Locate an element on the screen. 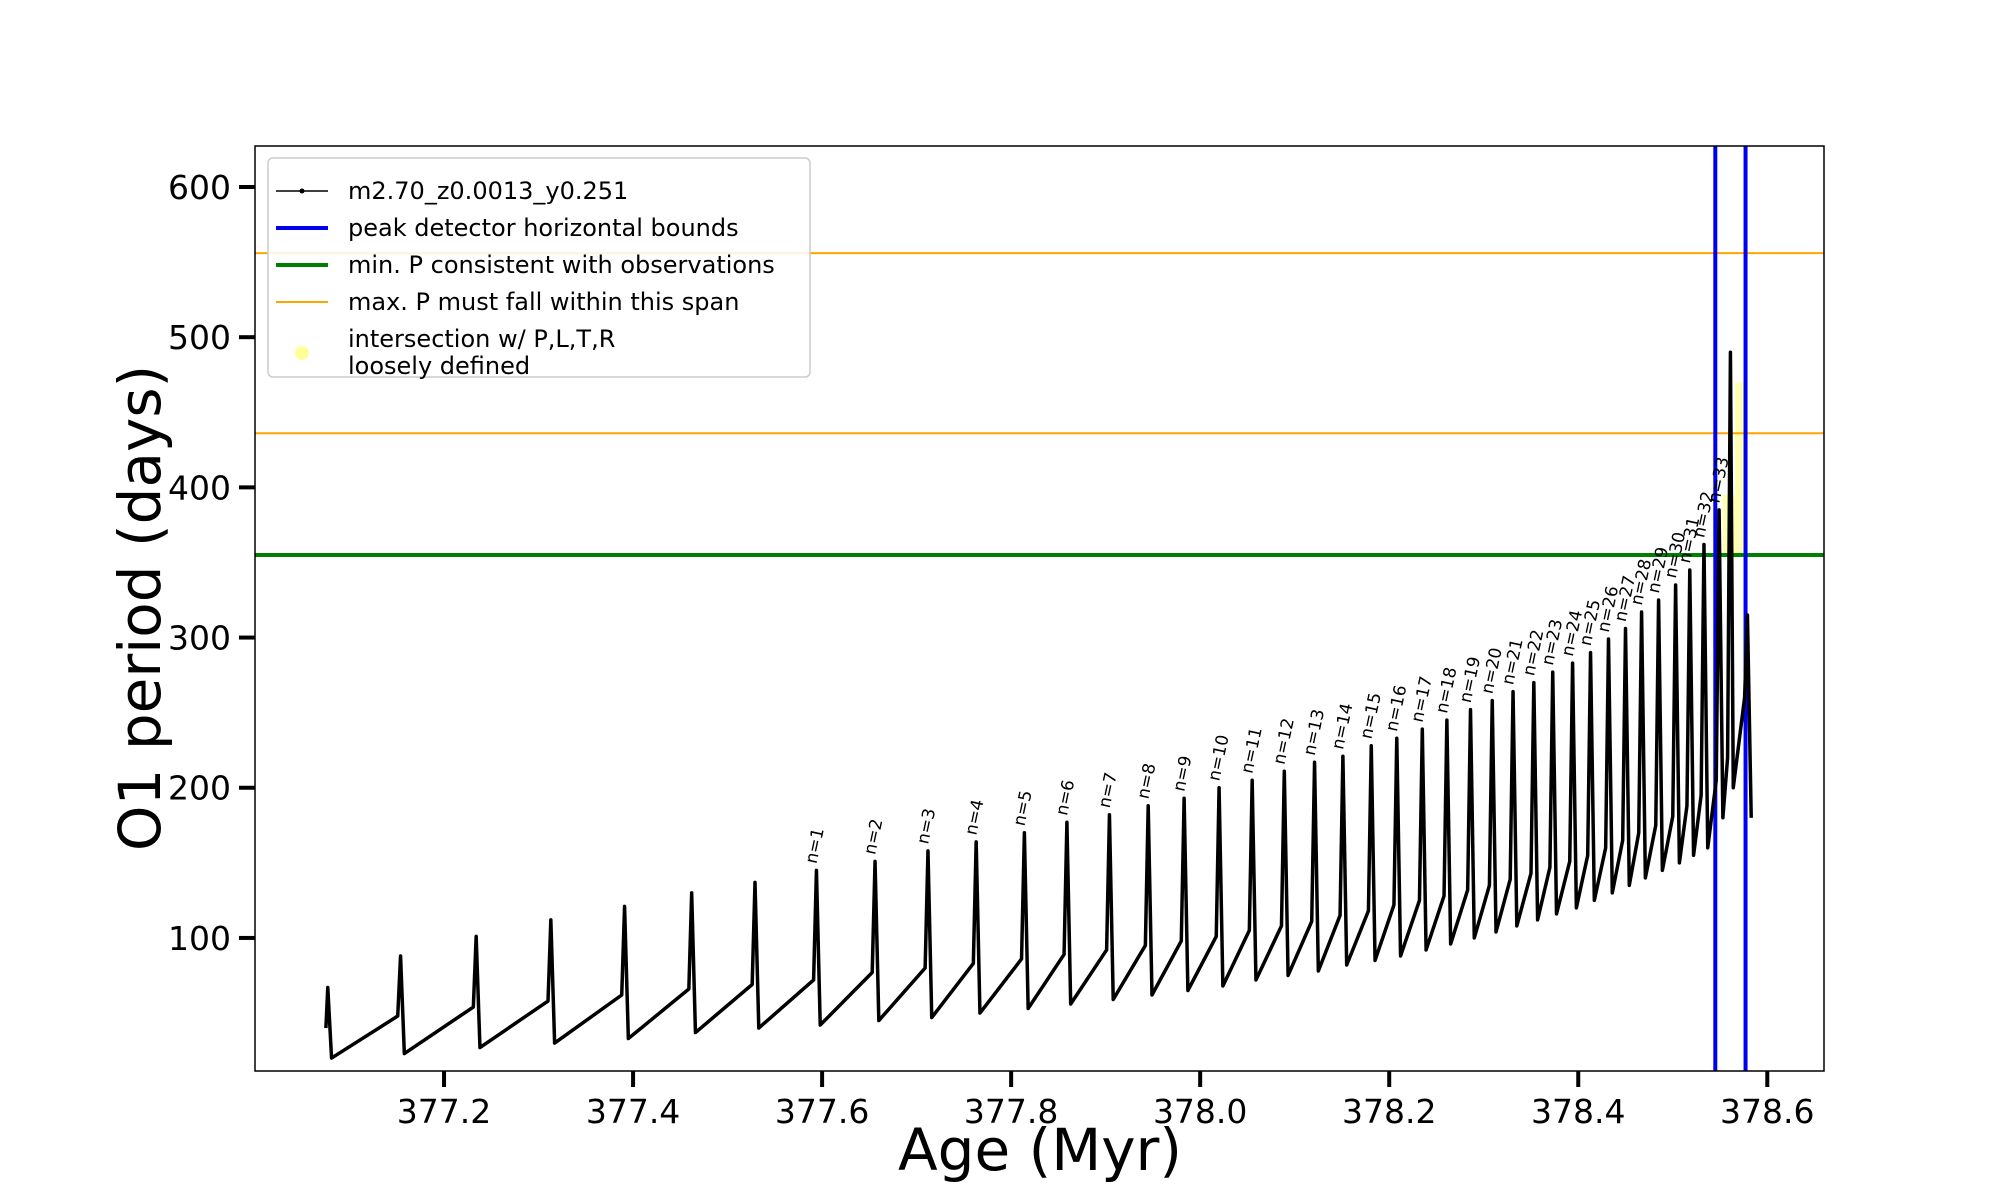  y-axis-label: O1 period (days) is located at coordinates (140, 608).